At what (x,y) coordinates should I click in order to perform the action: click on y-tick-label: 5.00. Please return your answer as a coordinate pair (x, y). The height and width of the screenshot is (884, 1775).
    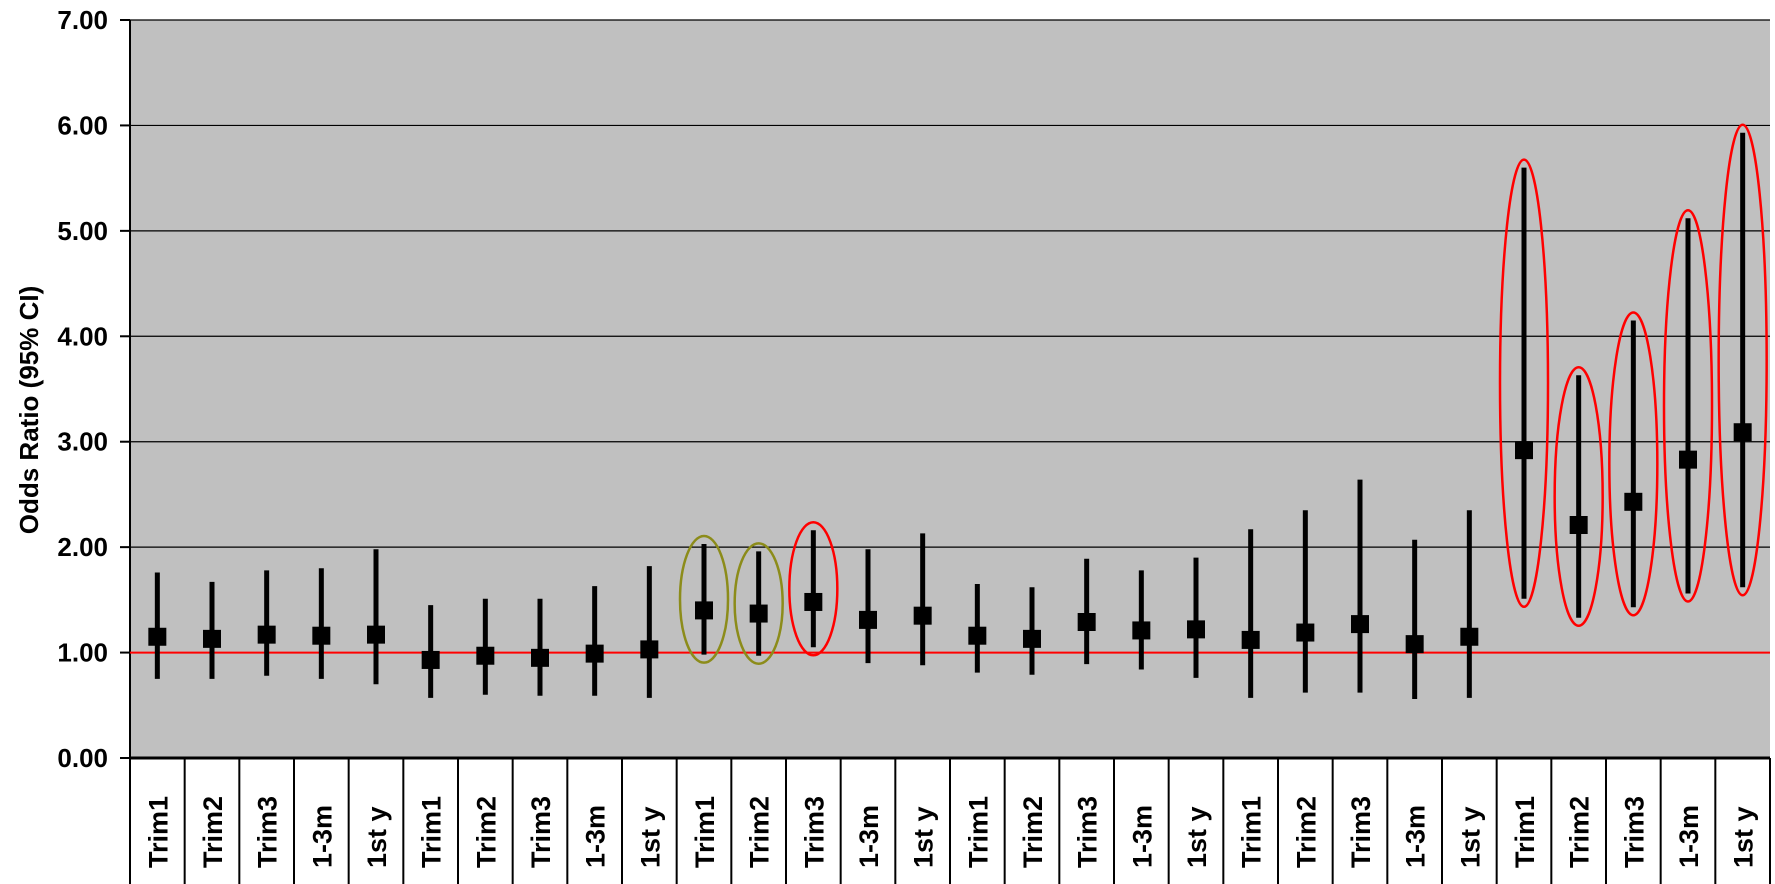
    Looking at the image, I should click on (82, 231).